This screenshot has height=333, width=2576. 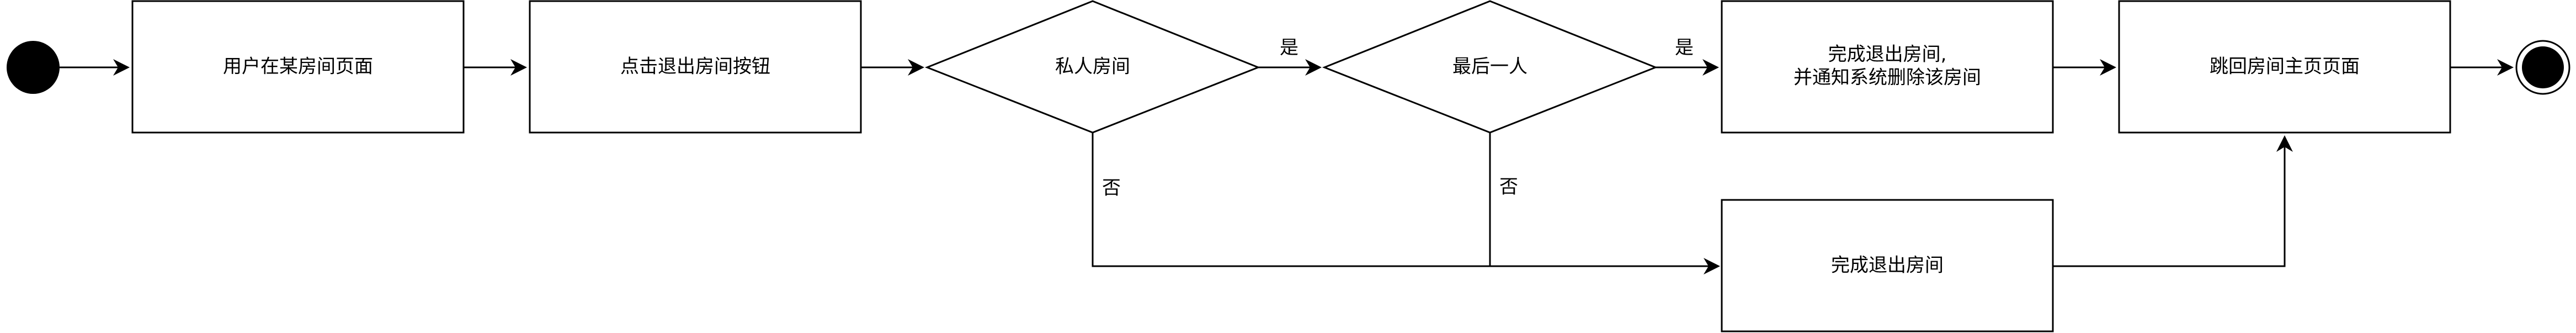 I want to click on edge-label-private-no: 否, so click(x=1111, y=188).